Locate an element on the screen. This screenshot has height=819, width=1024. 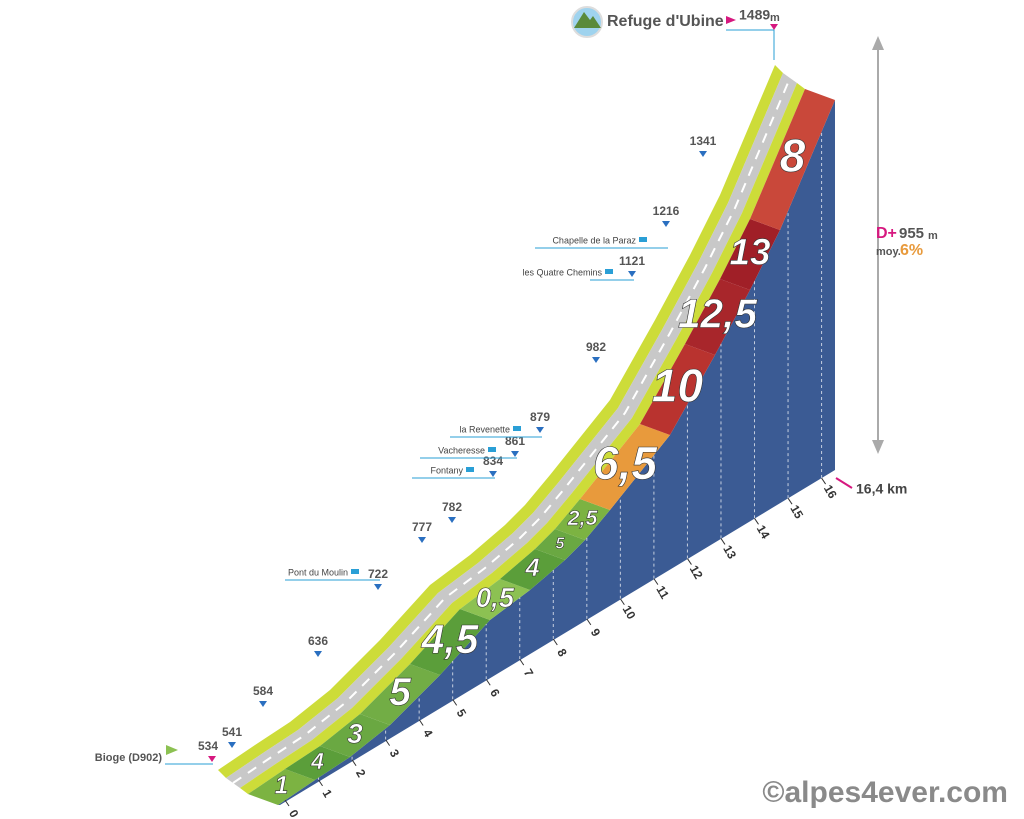
summit-unit: m is located at coordinates (775, 18).